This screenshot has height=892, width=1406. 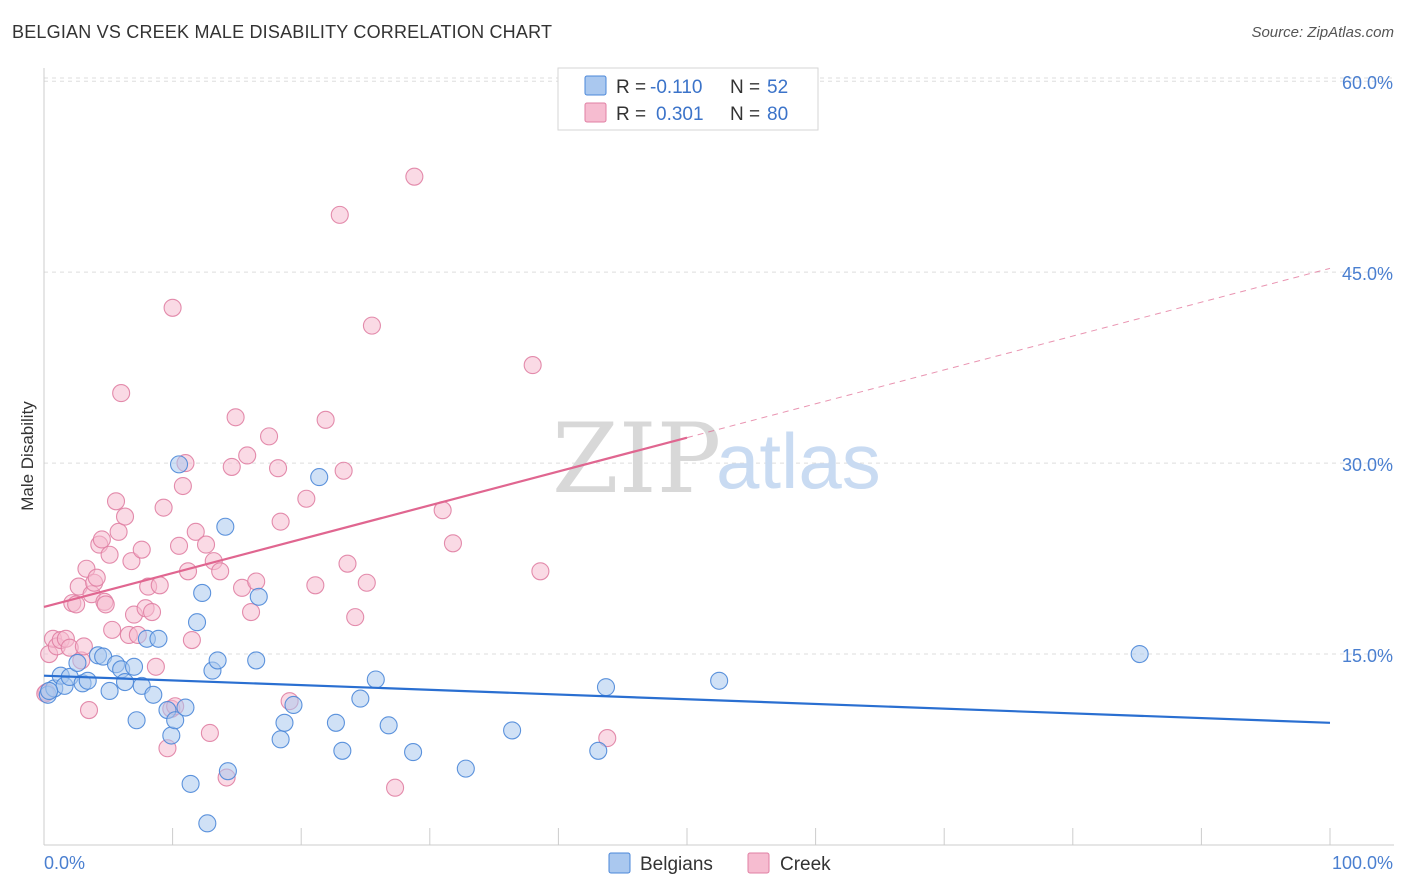 What do you see at coordinates (687, 699) in the screenshot?
I see `belgians-trend-line` at bounding box center [687, 699].